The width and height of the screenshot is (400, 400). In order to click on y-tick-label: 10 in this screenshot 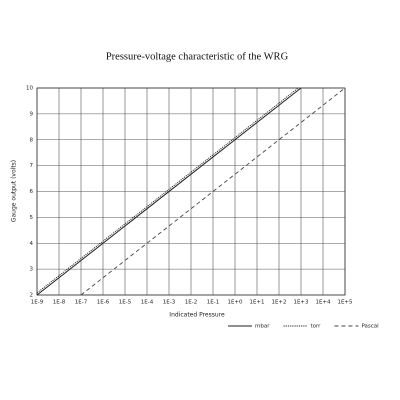, I will do `click(29, 89)`.